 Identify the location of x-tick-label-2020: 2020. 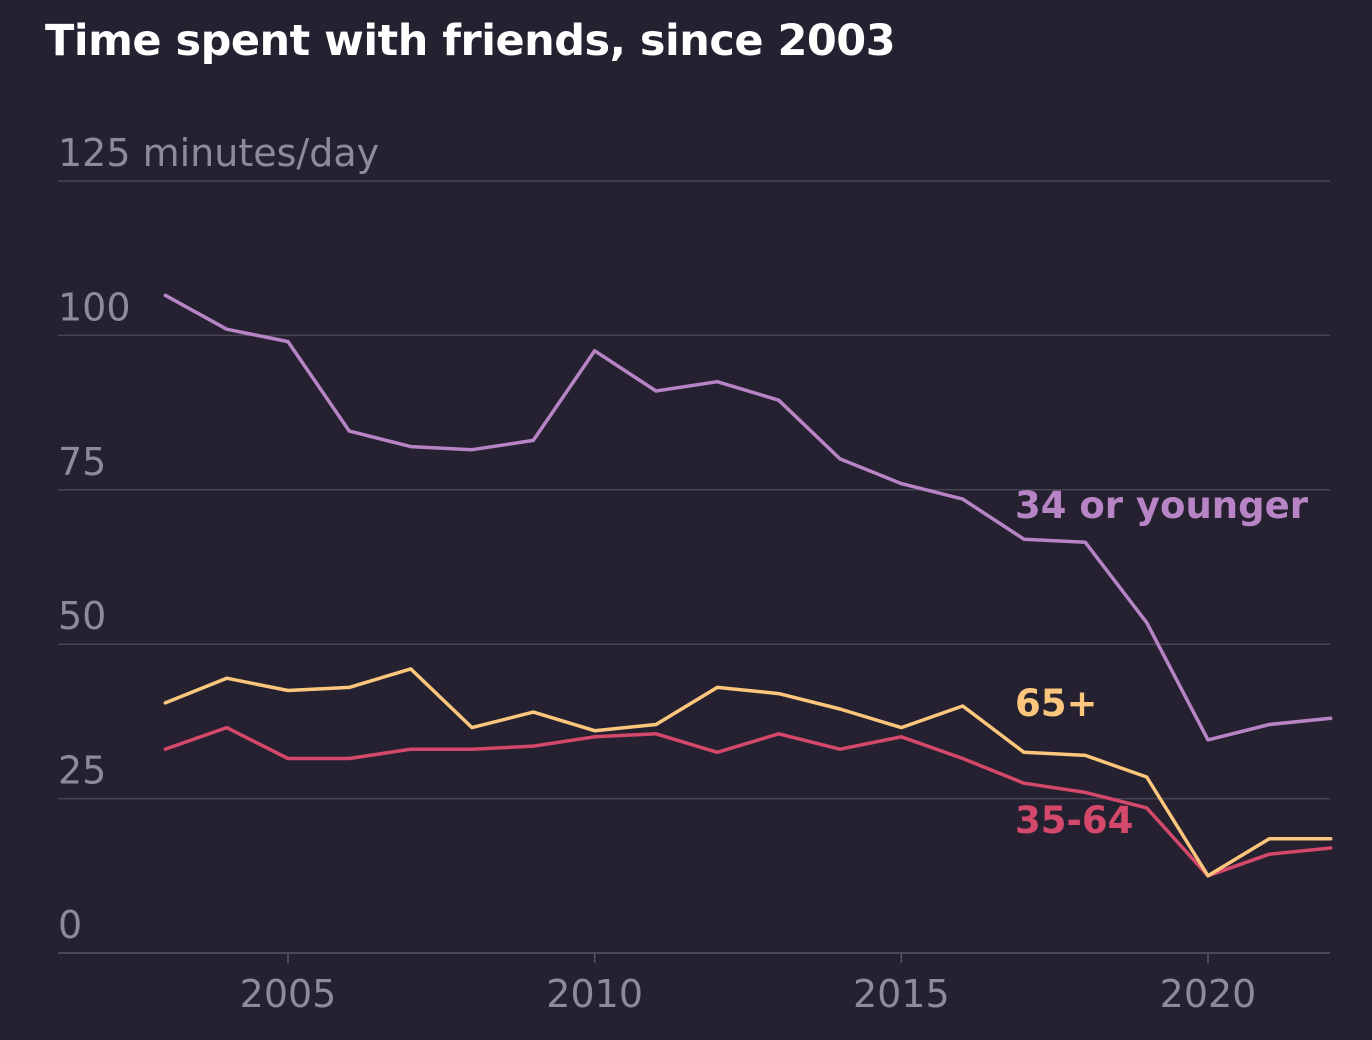
(1208, 994).